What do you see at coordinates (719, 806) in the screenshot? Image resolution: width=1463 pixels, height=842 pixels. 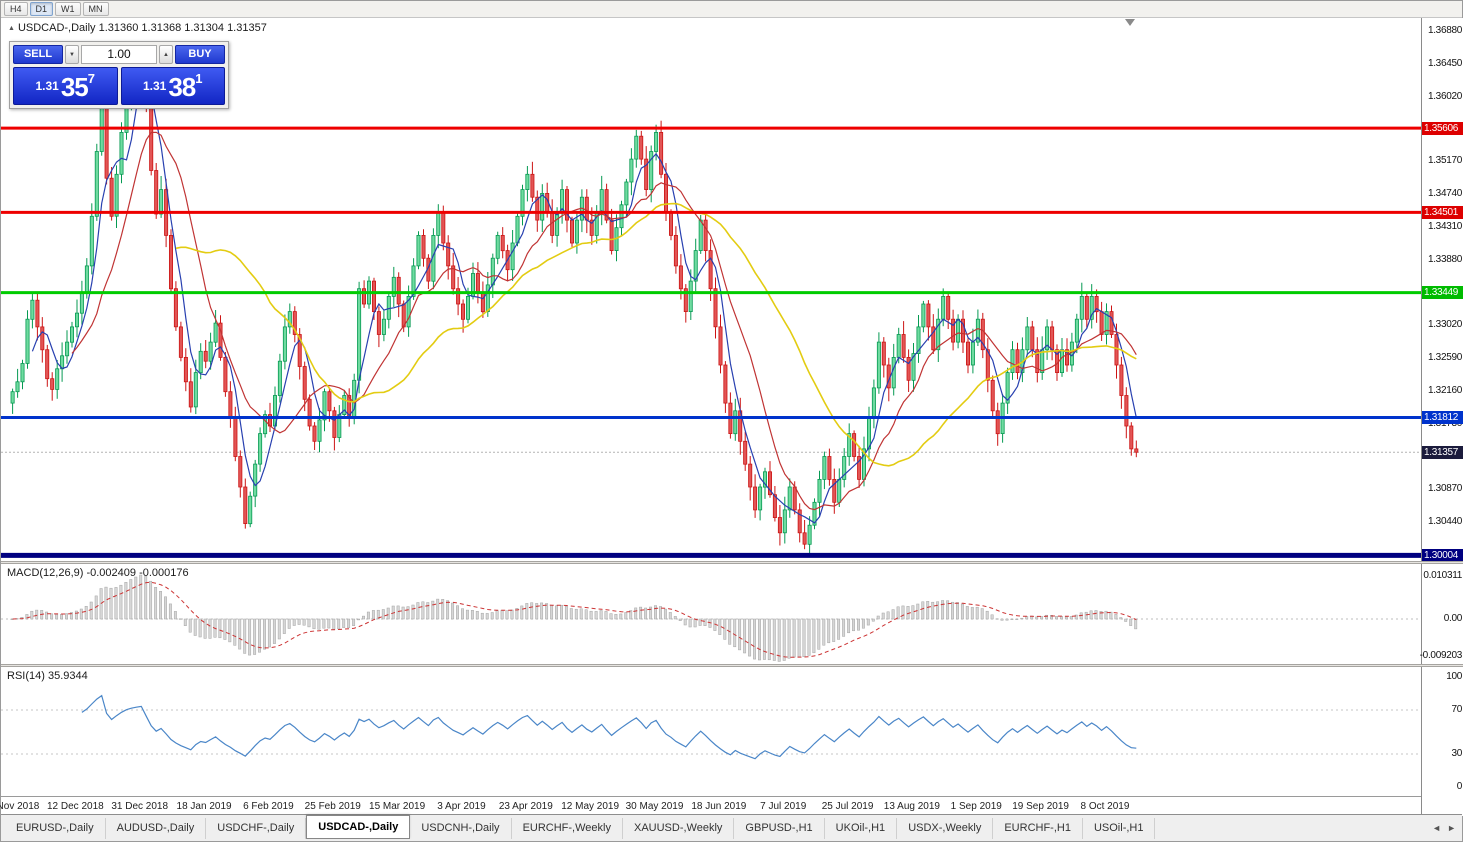 I see `date-axis-label: 18 Jun 2019` at bounding box center [719, 806].